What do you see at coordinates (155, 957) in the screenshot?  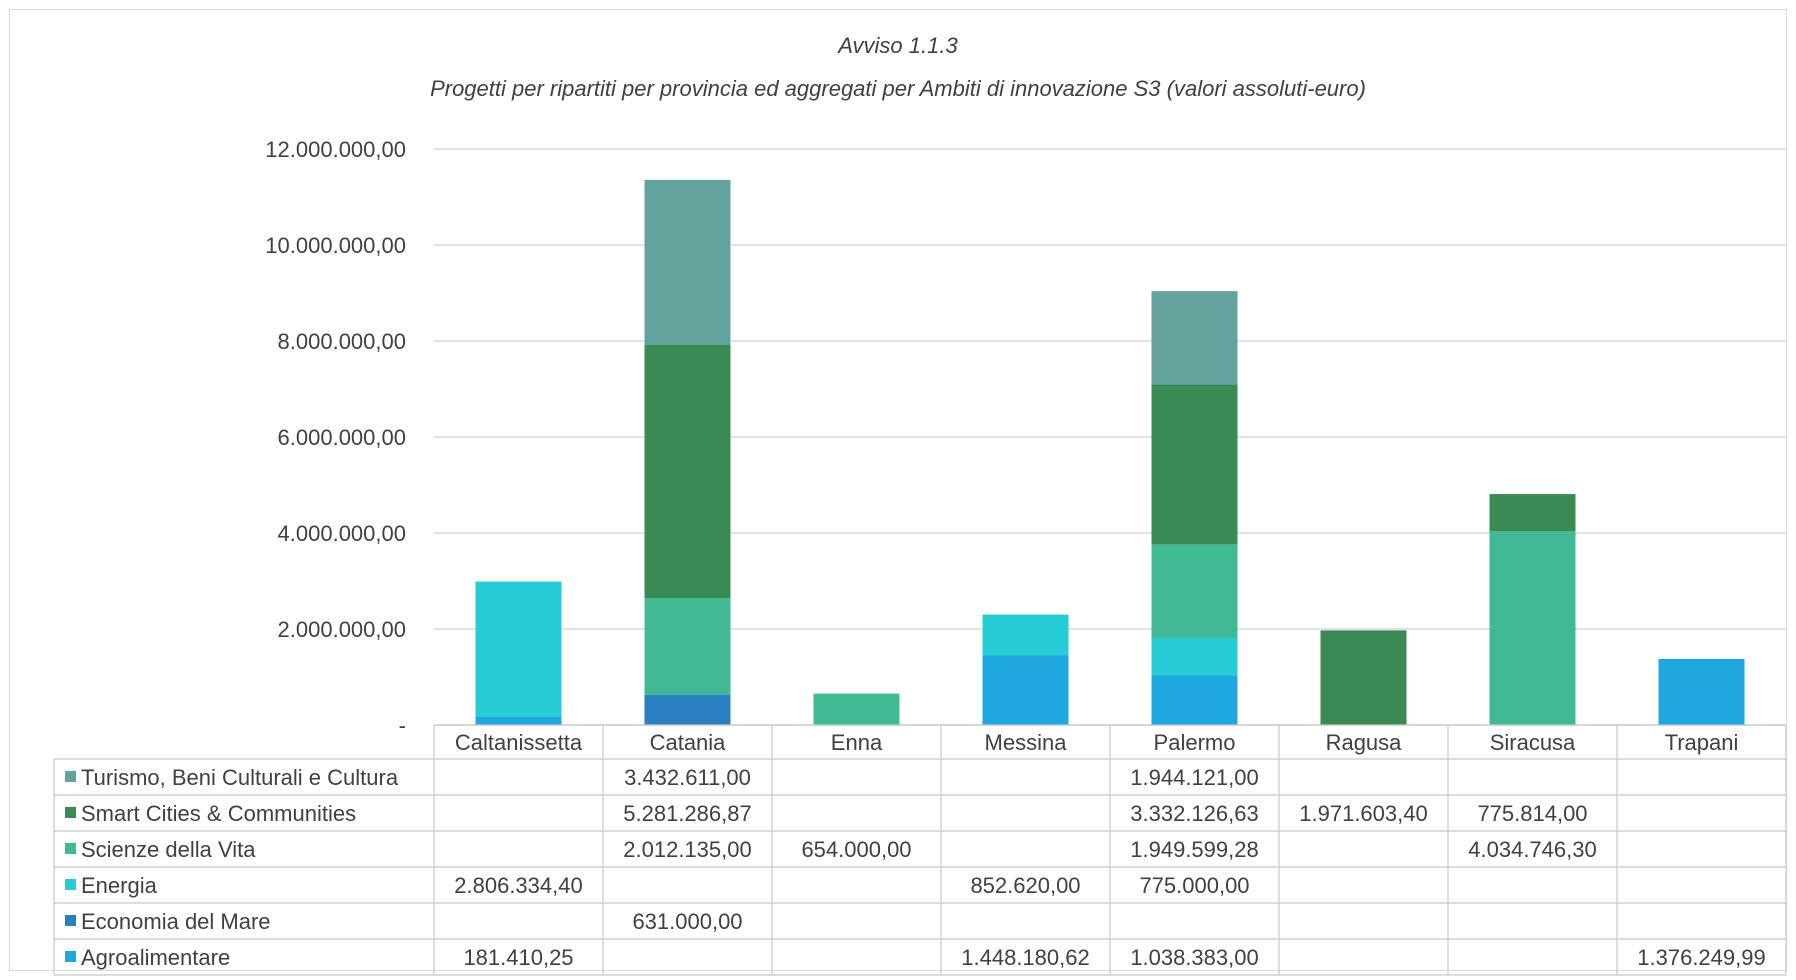 I see `legend-label: Agroalimentare` at bounding box center [155, 957].